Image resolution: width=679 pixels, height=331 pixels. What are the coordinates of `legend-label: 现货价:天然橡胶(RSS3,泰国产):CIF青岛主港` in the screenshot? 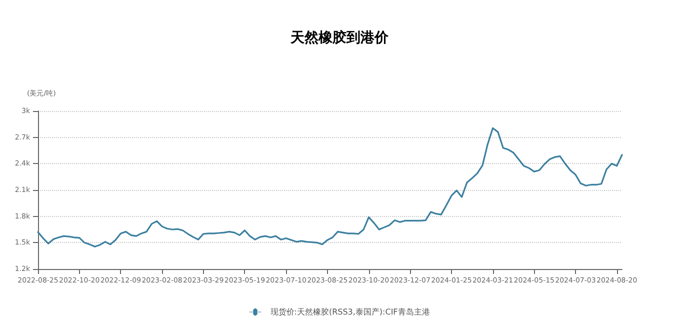 It's located at (350, 312).